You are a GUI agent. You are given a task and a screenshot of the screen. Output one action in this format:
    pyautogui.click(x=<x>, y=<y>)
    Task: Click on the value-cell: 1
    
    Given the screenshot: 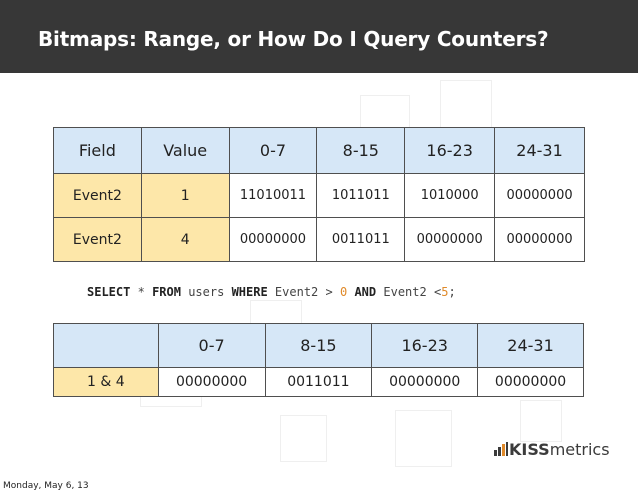 What is the action you would take?
    pyautogui.click(x=185, y=195)
    